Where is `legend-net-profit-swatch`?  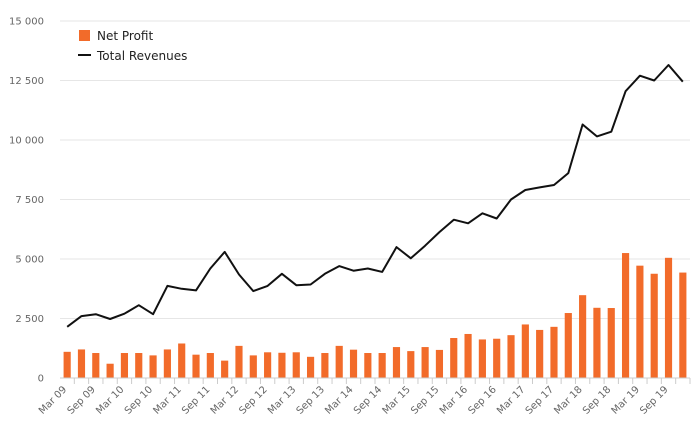
legend-net-profit-swatch is located at coordinates (84, 35).